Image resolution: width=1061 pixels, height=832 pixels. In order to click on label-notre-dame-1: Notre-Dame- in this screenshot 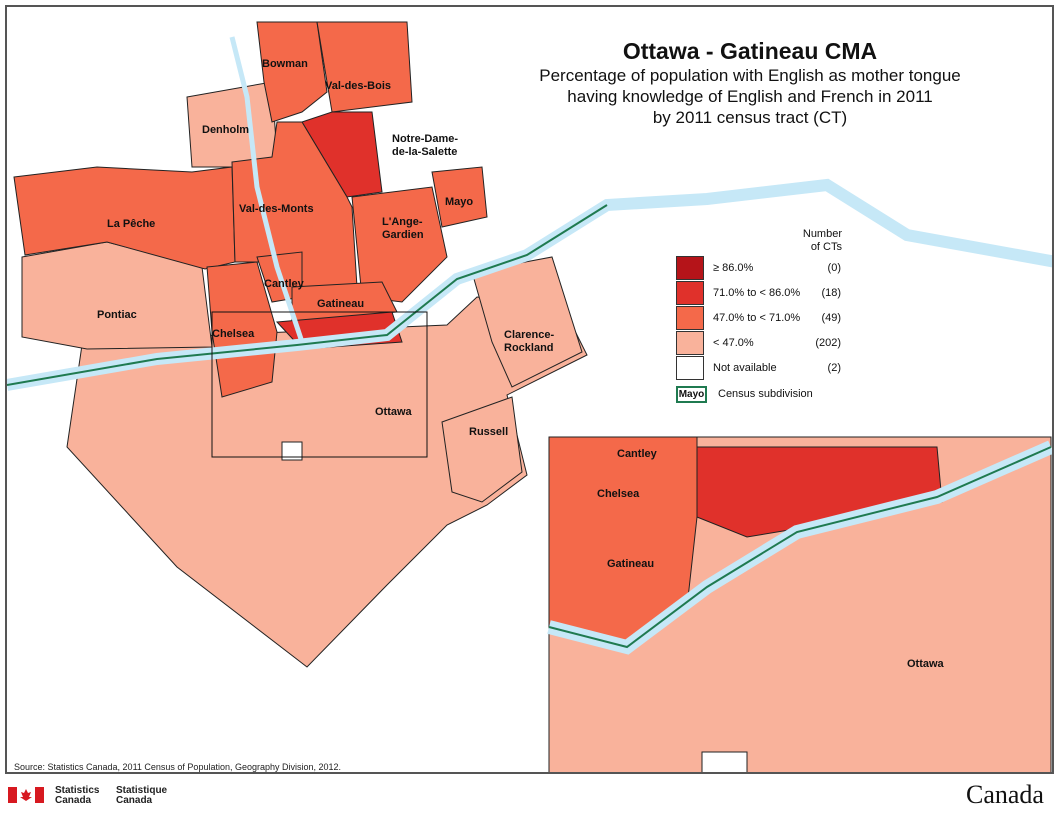, I will do `click(425, 139)`.